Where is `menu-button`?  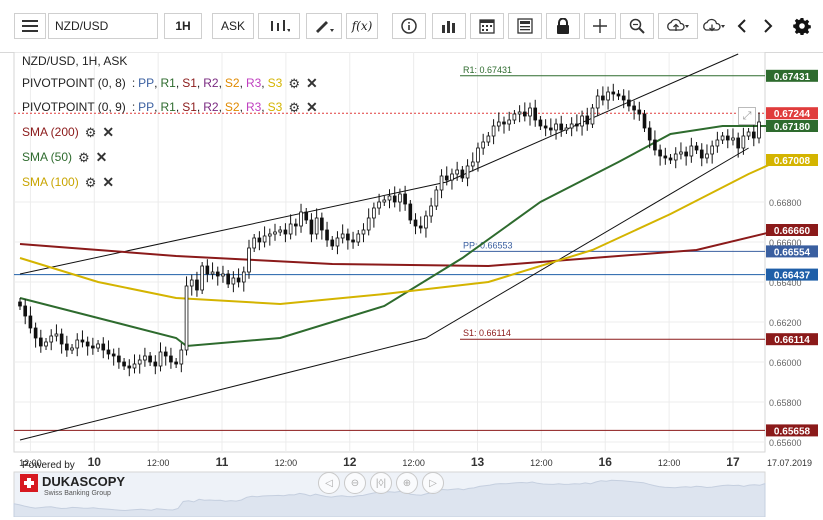
menu-button is located at coordinates (30, 26).